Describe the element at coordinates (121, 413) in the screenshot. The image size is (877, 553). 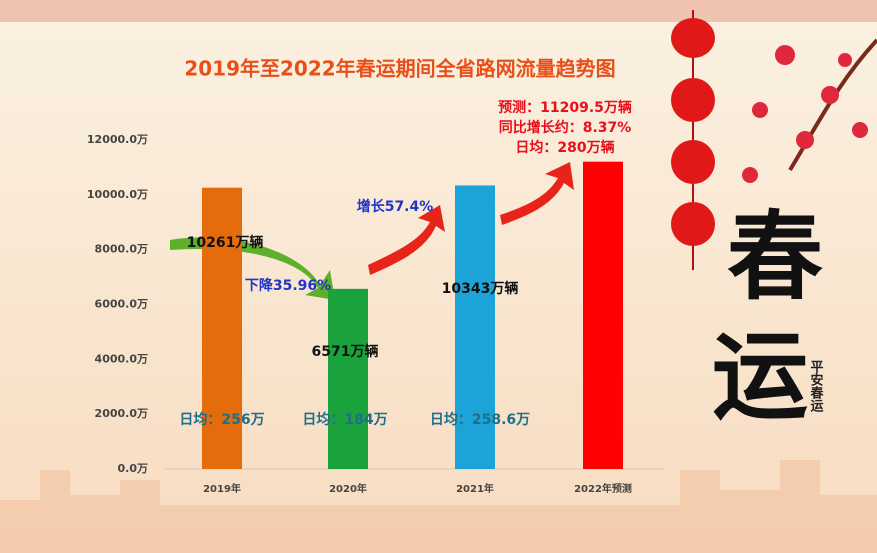
I see `y-tick-label: 2000.0万` at that location.